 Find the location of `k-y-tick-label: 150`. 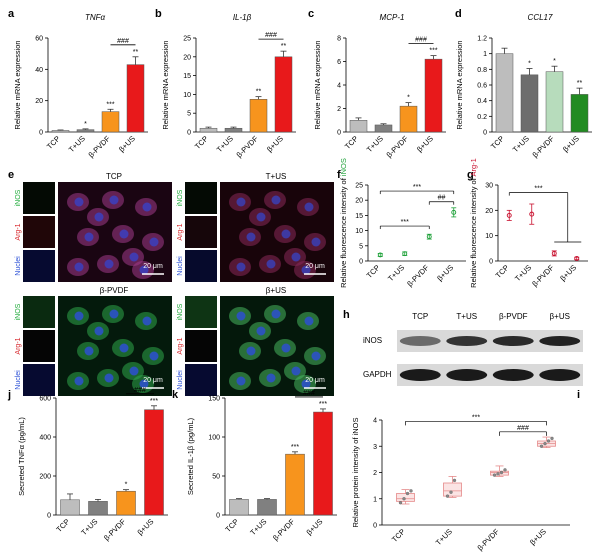

k-y-tick-label: 150 is located at coordinates (214, 399).